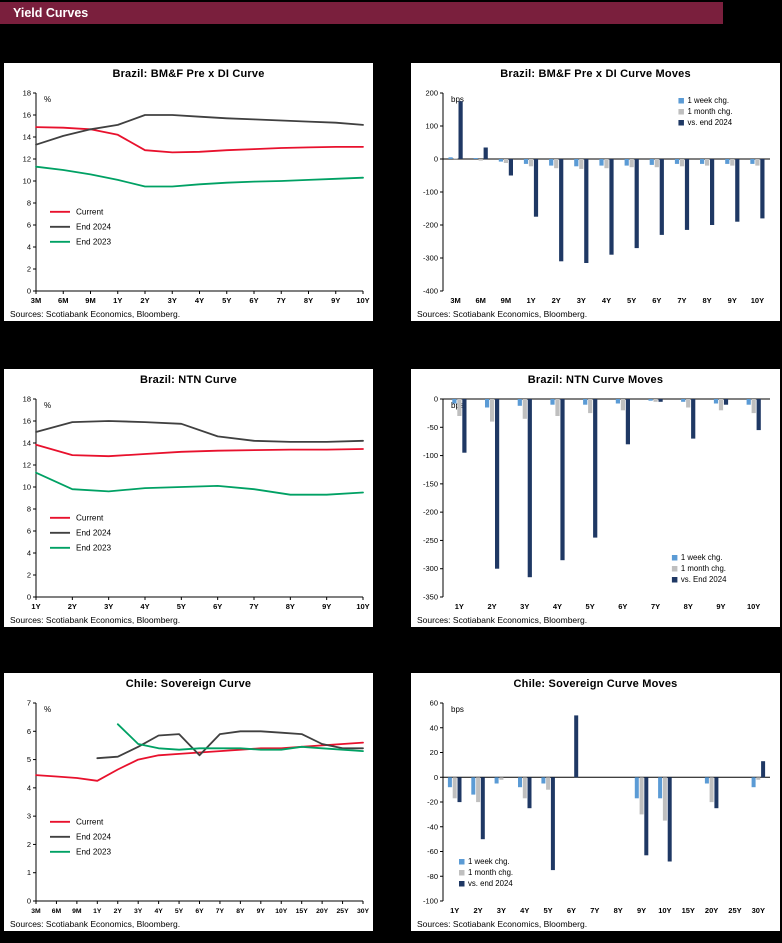 This screenshot has width=782, height=943. I want to click on chart-title: Brazil: BM&F Pre x DI Curve Moves, so click(595, 74).